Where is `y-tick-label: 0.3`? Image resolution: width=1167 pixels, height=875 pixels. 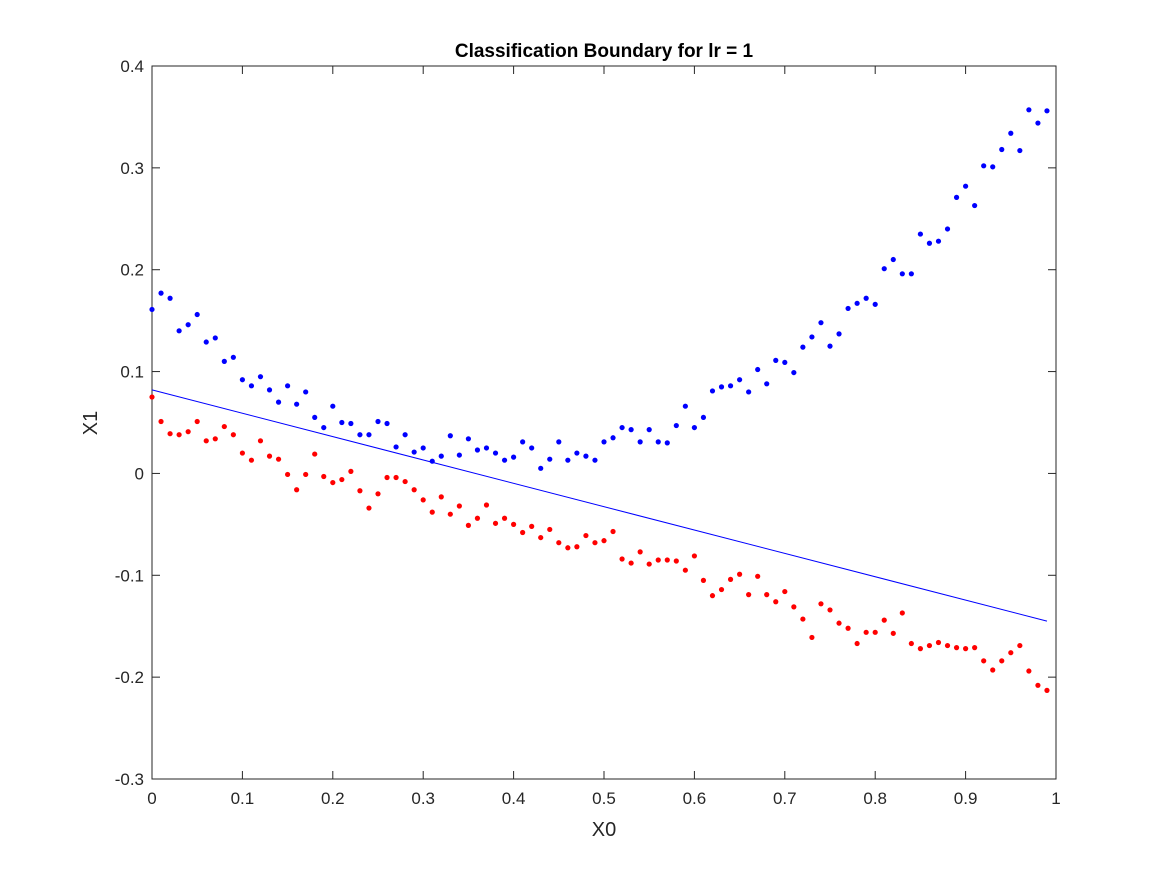 y-tick-label: 0.3 is located at coordinates (132, 168).